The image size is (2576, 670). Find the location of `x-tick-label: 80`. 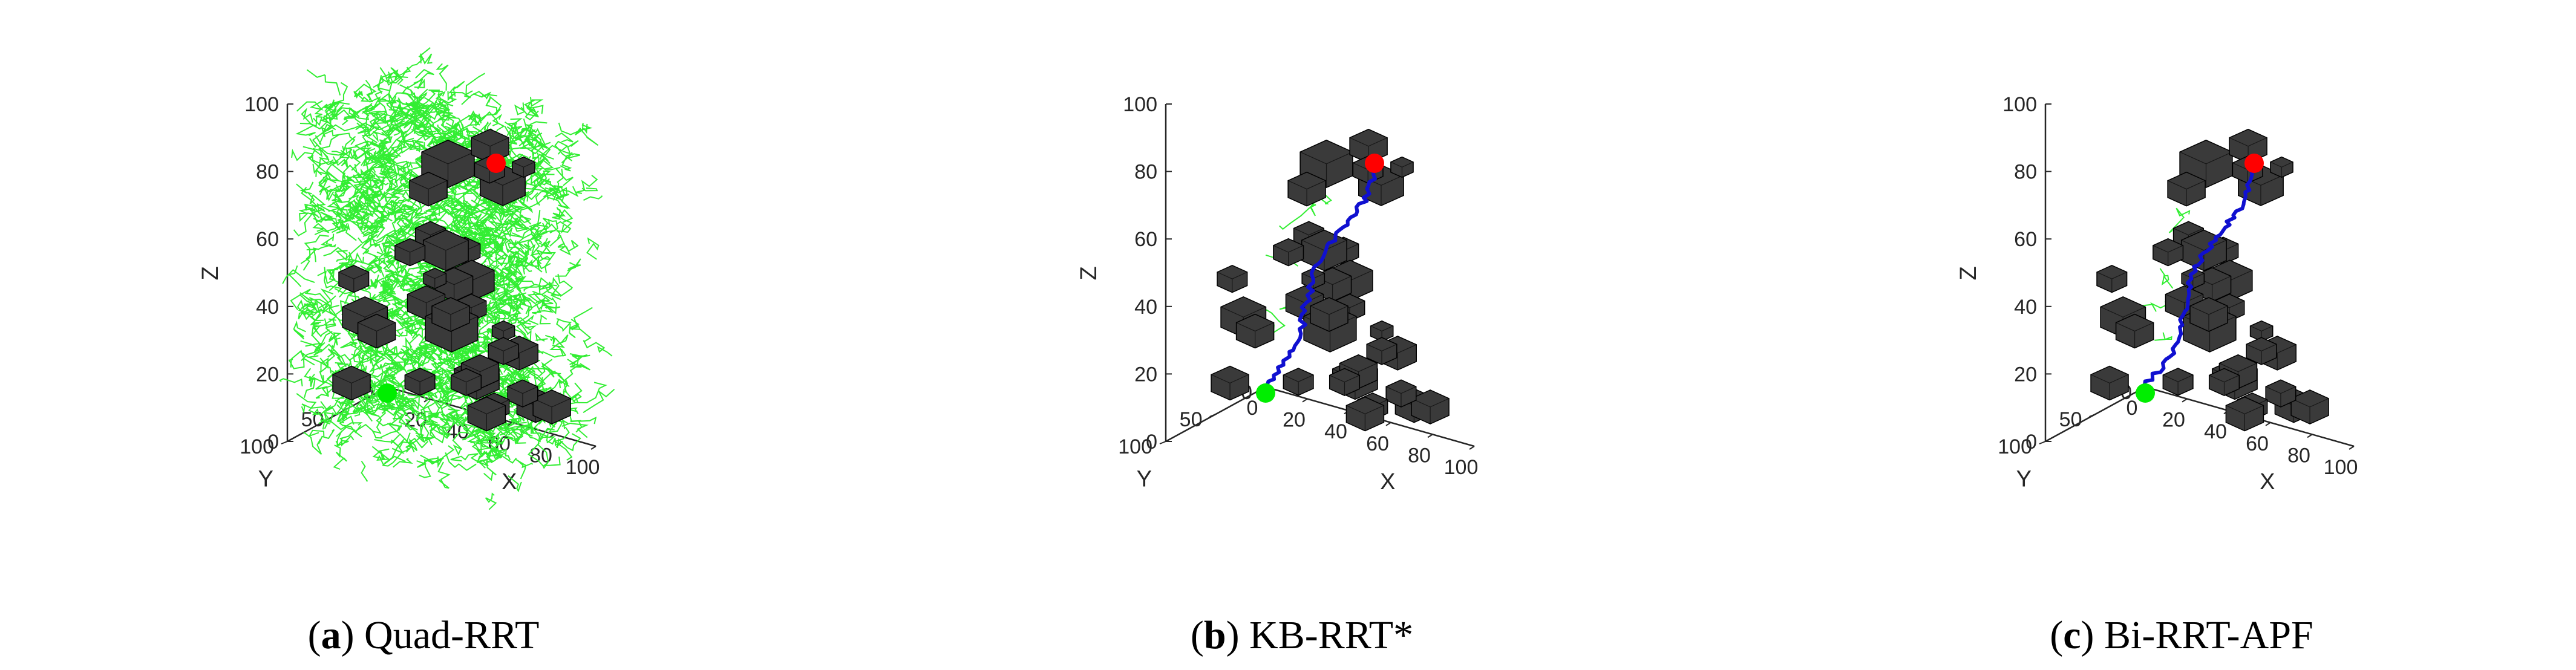

x-tick-label: 80 is located at coordinates (1419, 455).